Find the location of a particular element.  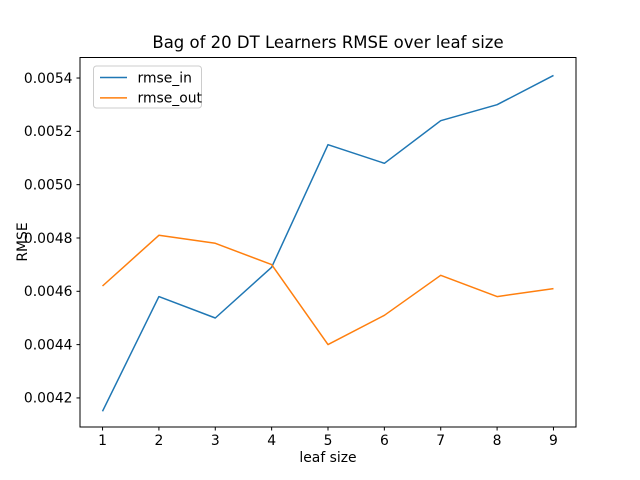

x-tick-label: 6 is located at coordinates (384, 441).